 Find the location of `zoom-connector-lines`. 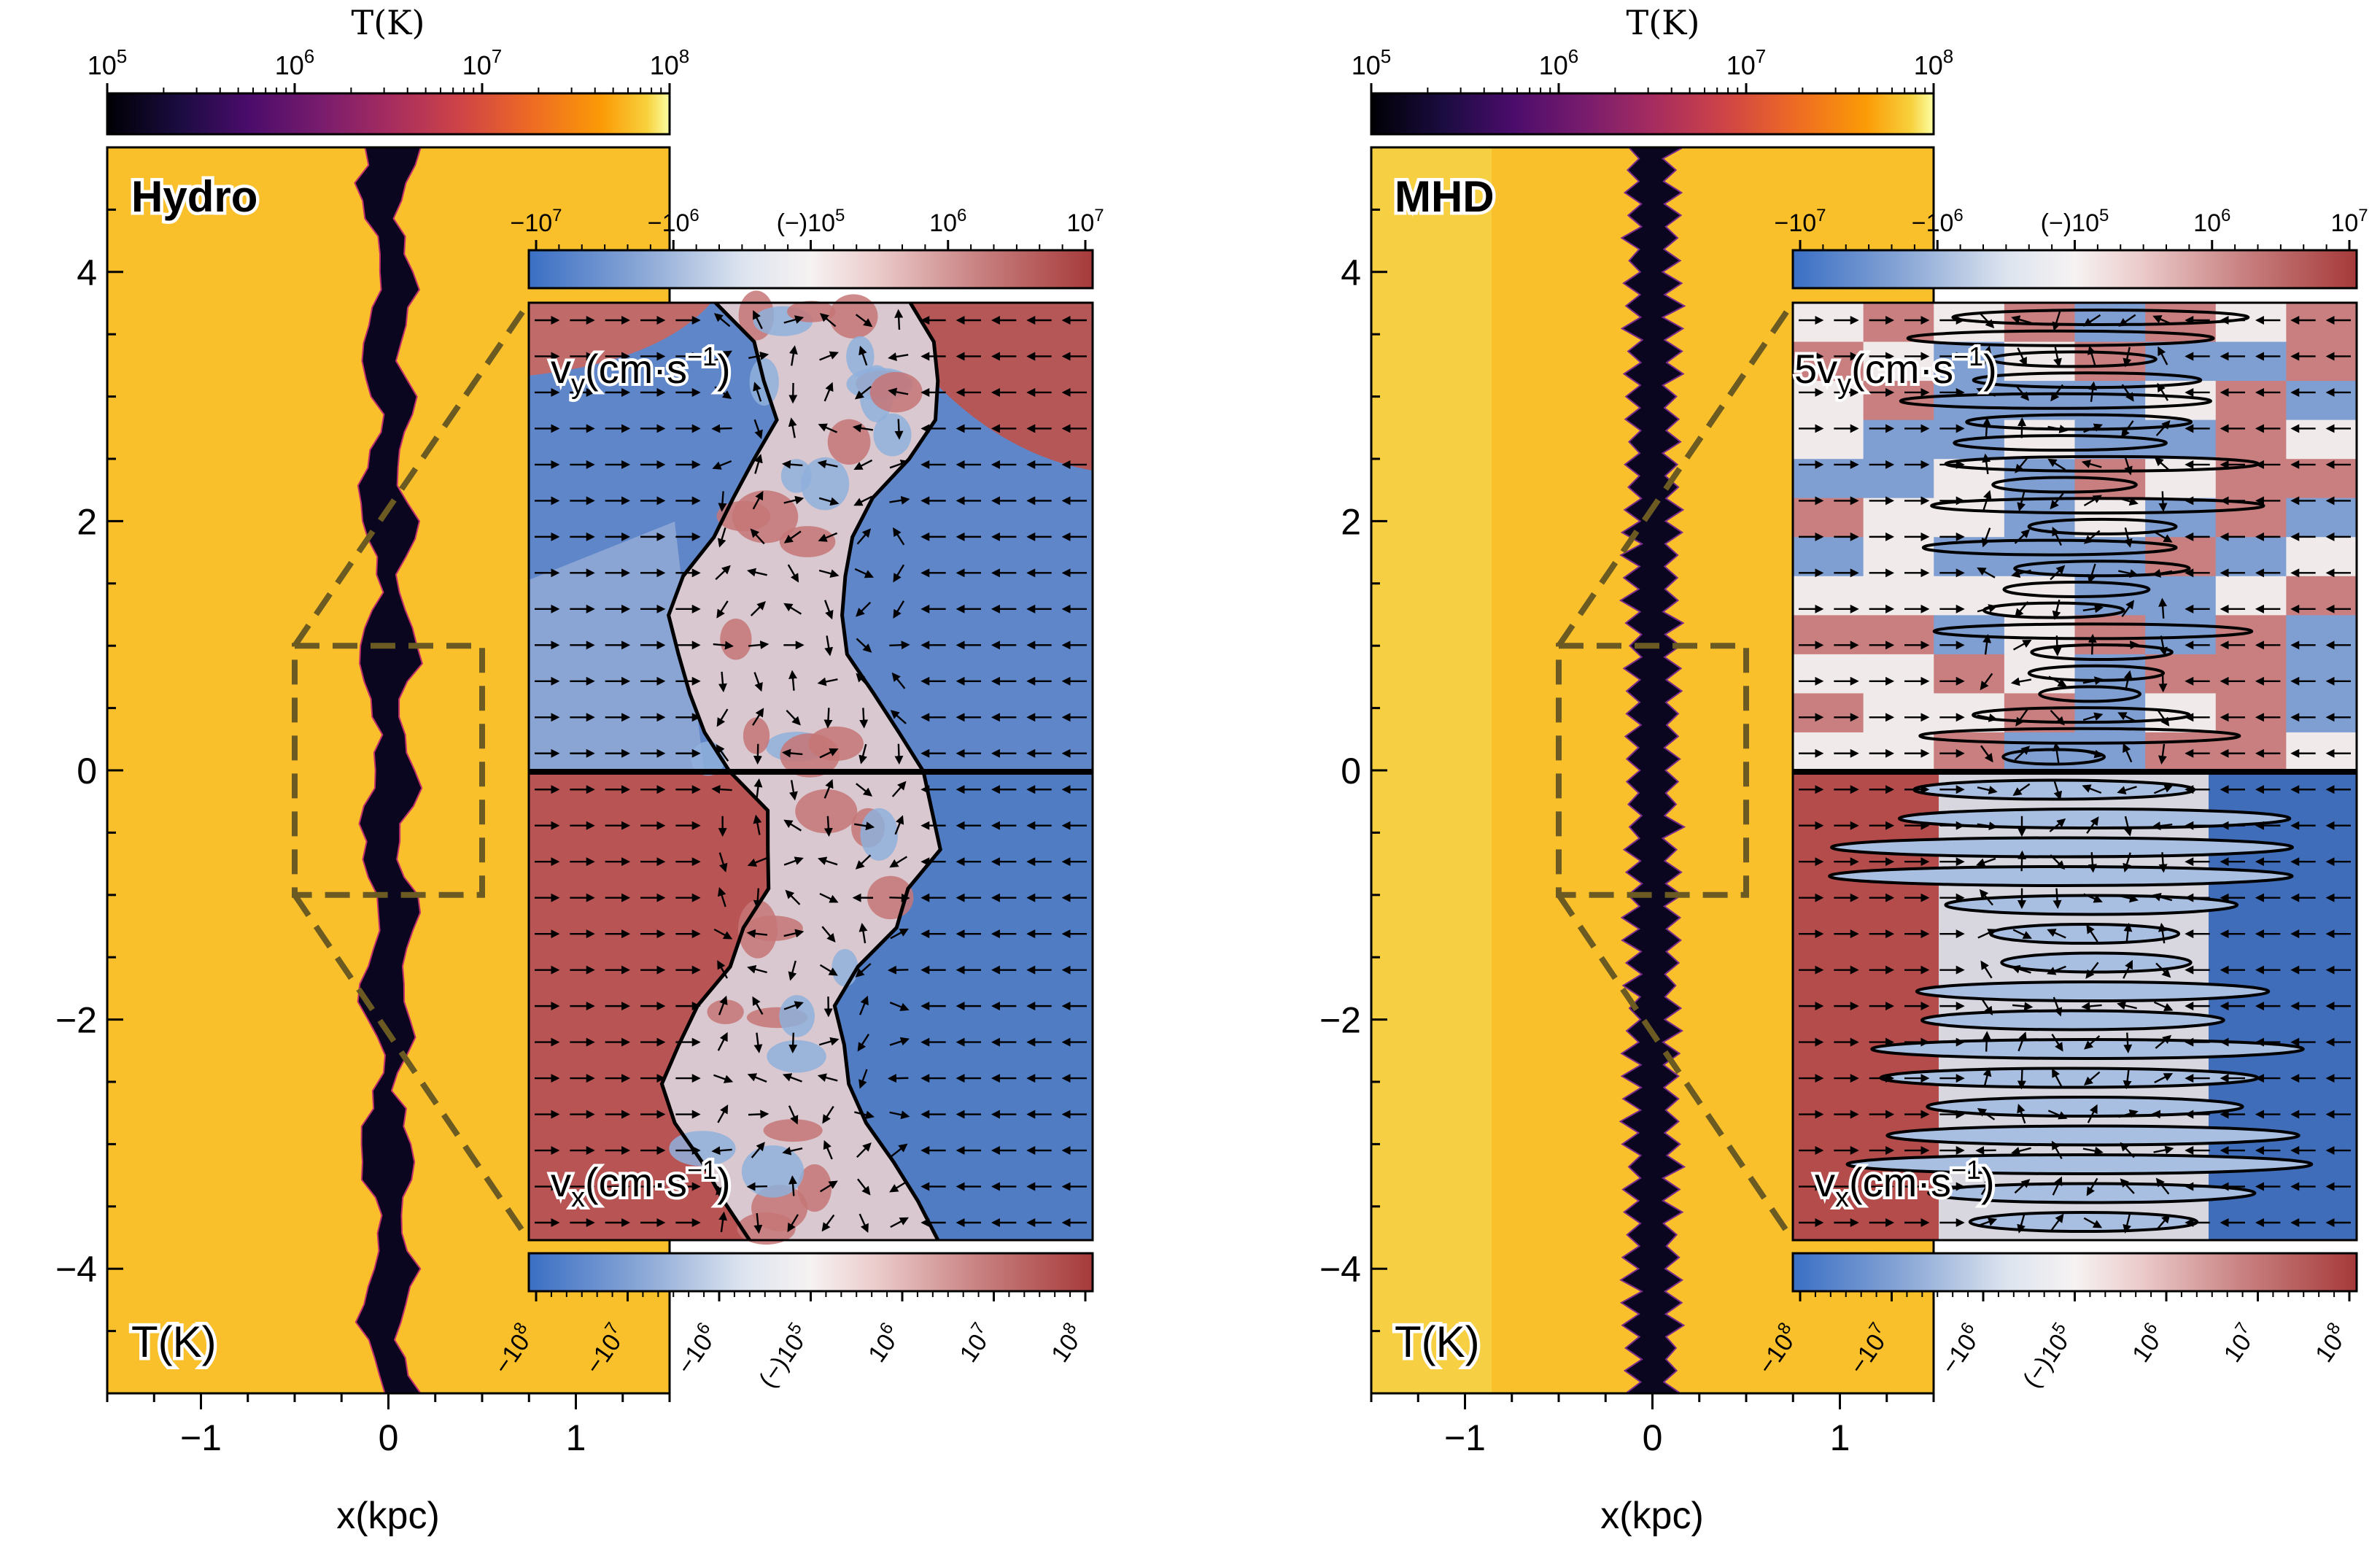

zoom-connector-lines is located at coordinates (412, 771).